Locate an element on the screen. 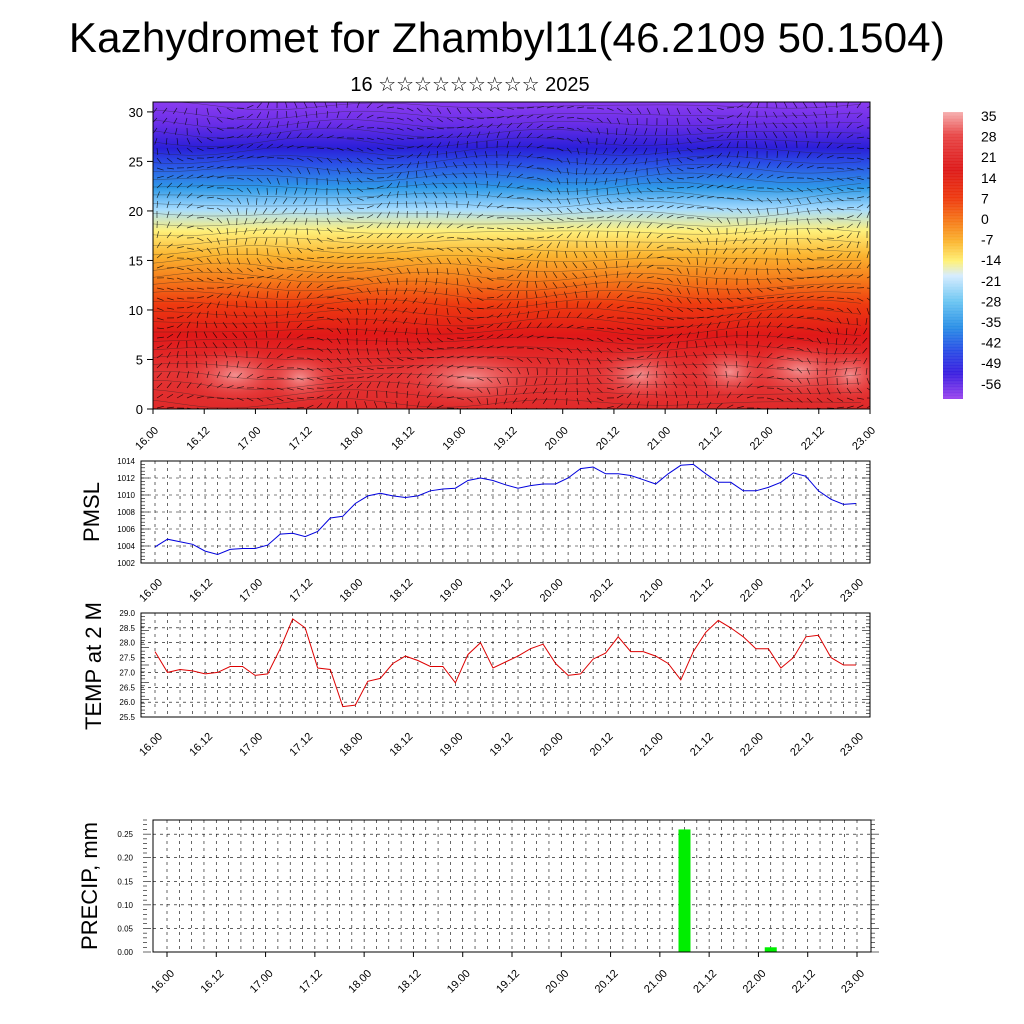  heatmap-x-tick-label: 21.12 is located at coordinates (711, 439).